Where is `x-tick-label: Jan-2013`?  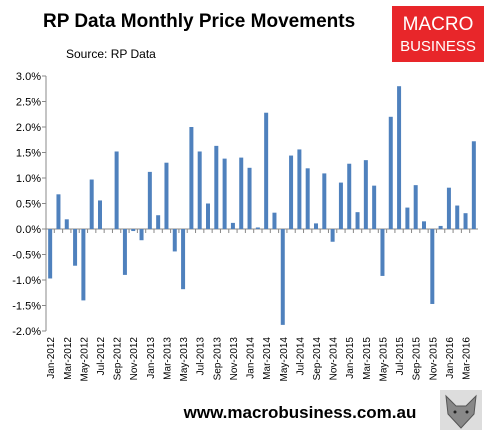 x-tick-label: Jan-2013 is located at coordinates (151, 358).